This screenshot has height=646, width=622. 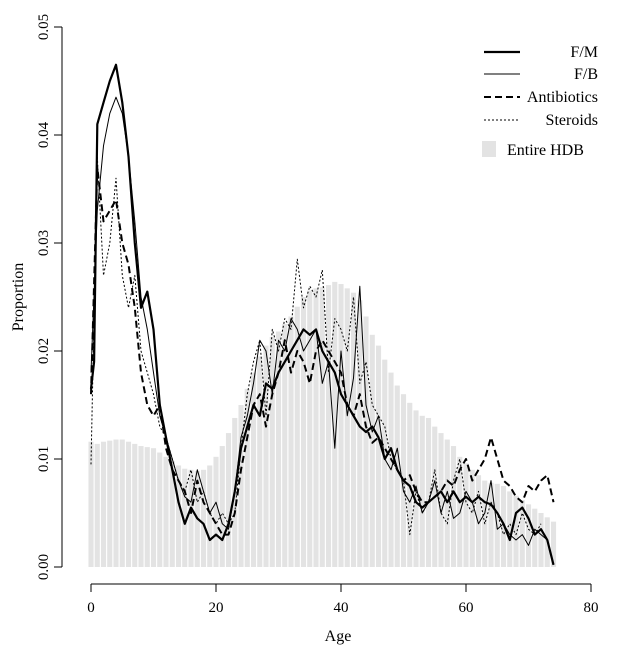 I want to click on x-tick-label: 60, so click(x=466, y=608).